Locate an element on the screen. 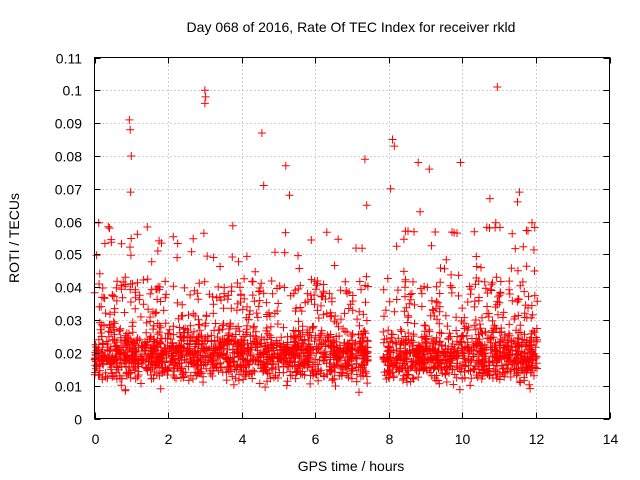  x-tick-label: 8 is located at coordinates (390, 439).